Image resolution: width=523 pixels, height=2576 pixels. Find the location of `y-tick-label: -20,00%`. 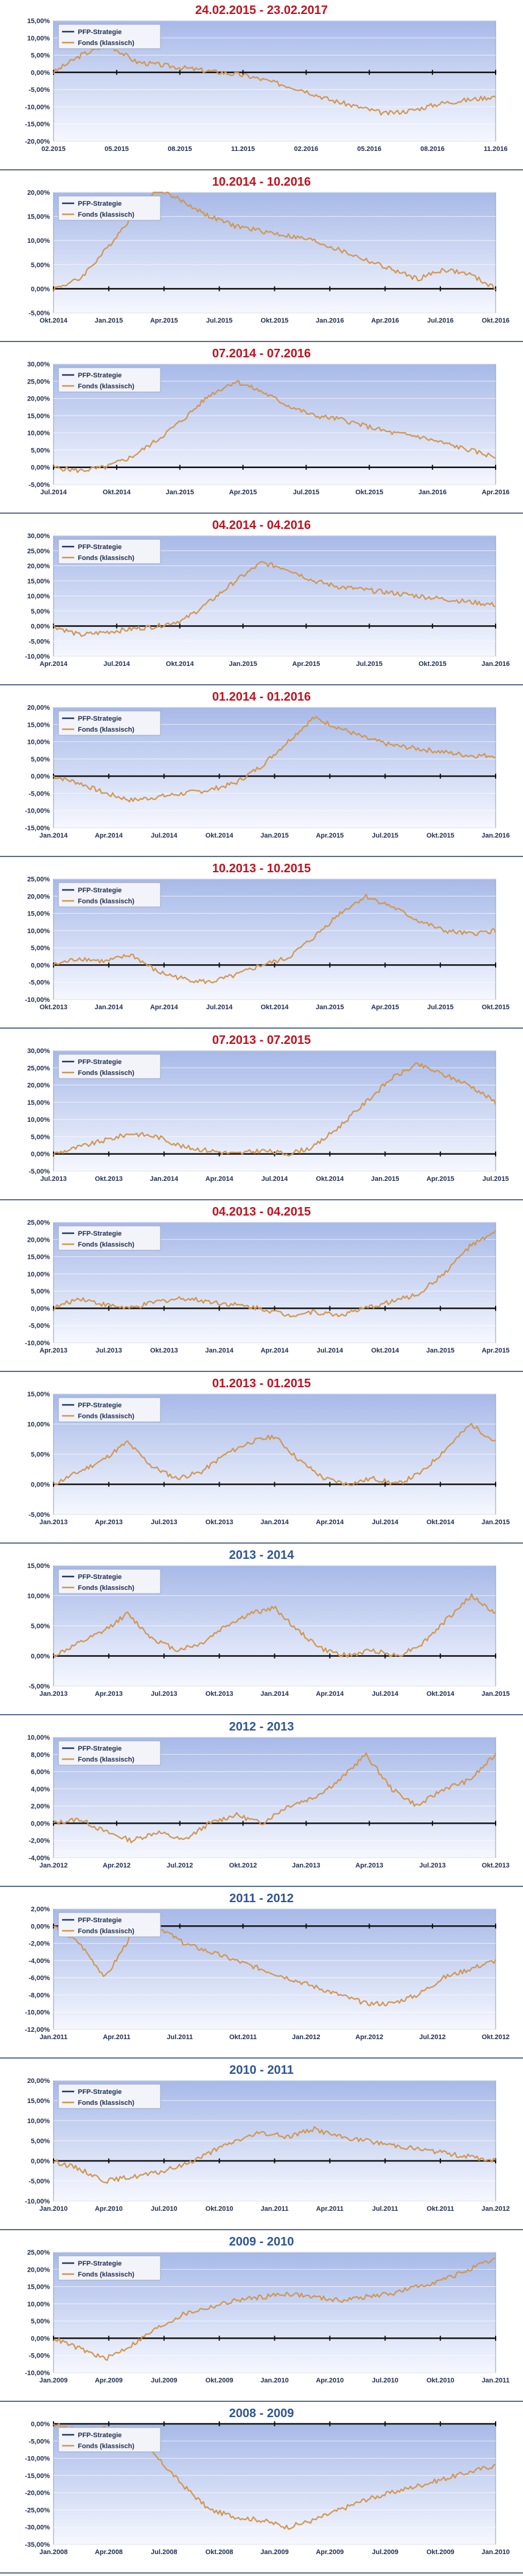

y-tick-label: -20,00% is located at coordinates (38, 2493).